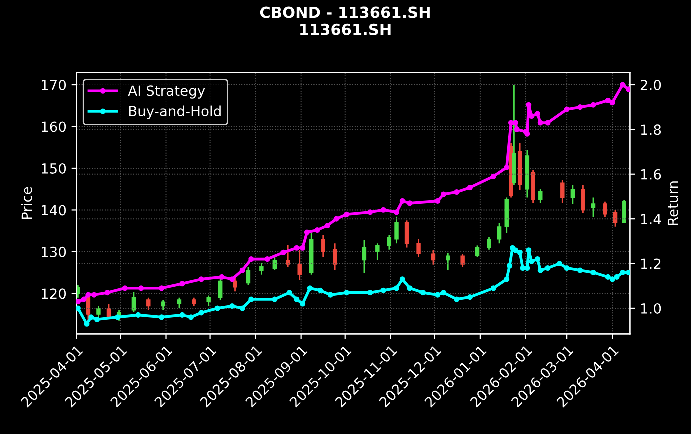 The height and width of the screenshot is (434, 691). Describe the element at coordinates (651, 174) in the screenshot. I see `y2-tick-label: 1.6` at that location.